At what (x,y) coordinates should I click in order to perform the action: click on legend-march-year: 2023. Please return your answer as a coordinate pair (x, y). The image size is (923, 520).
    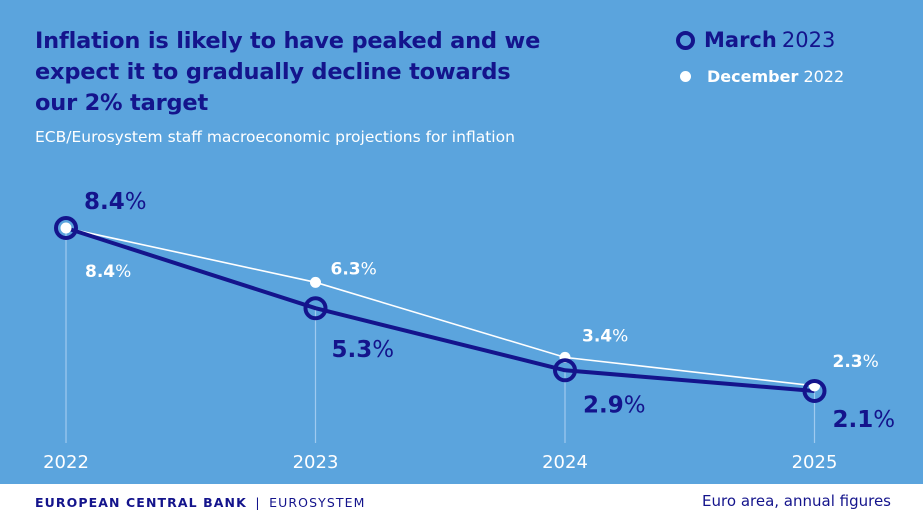
    Looking at the image, I should click on (808, 40).